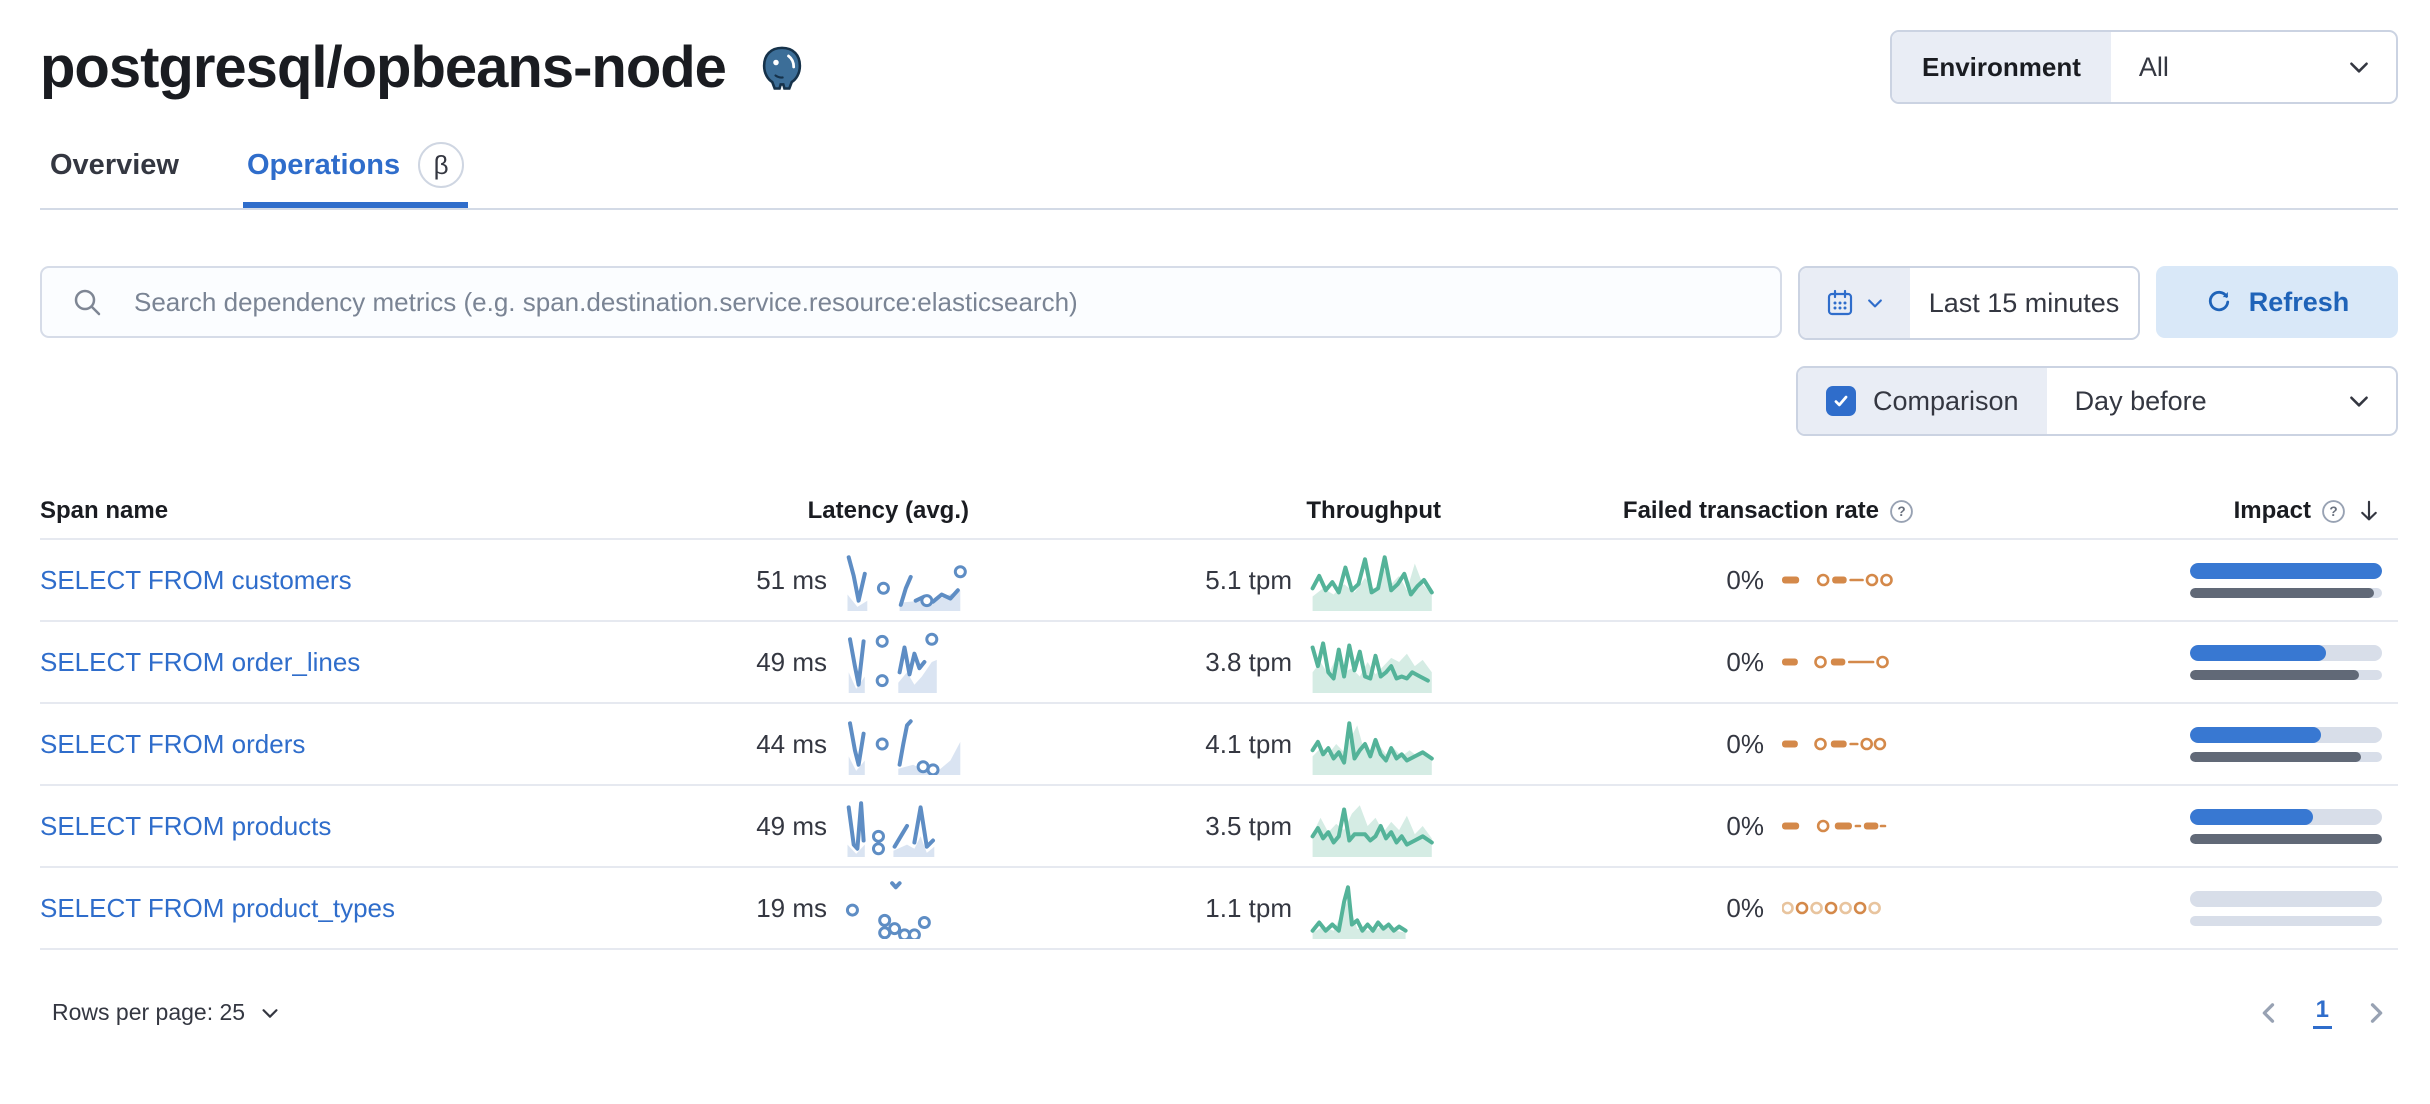 The width and height of the screenshot is (2430, 1104). I want to click on page-number-current: 1, so click(2322, 1012).